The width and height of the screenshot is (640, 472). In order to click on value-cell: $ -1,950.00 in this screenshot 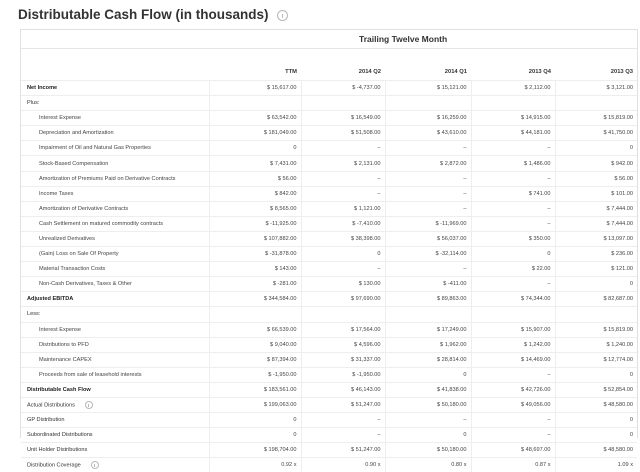, I will do `click(342, 374)`.